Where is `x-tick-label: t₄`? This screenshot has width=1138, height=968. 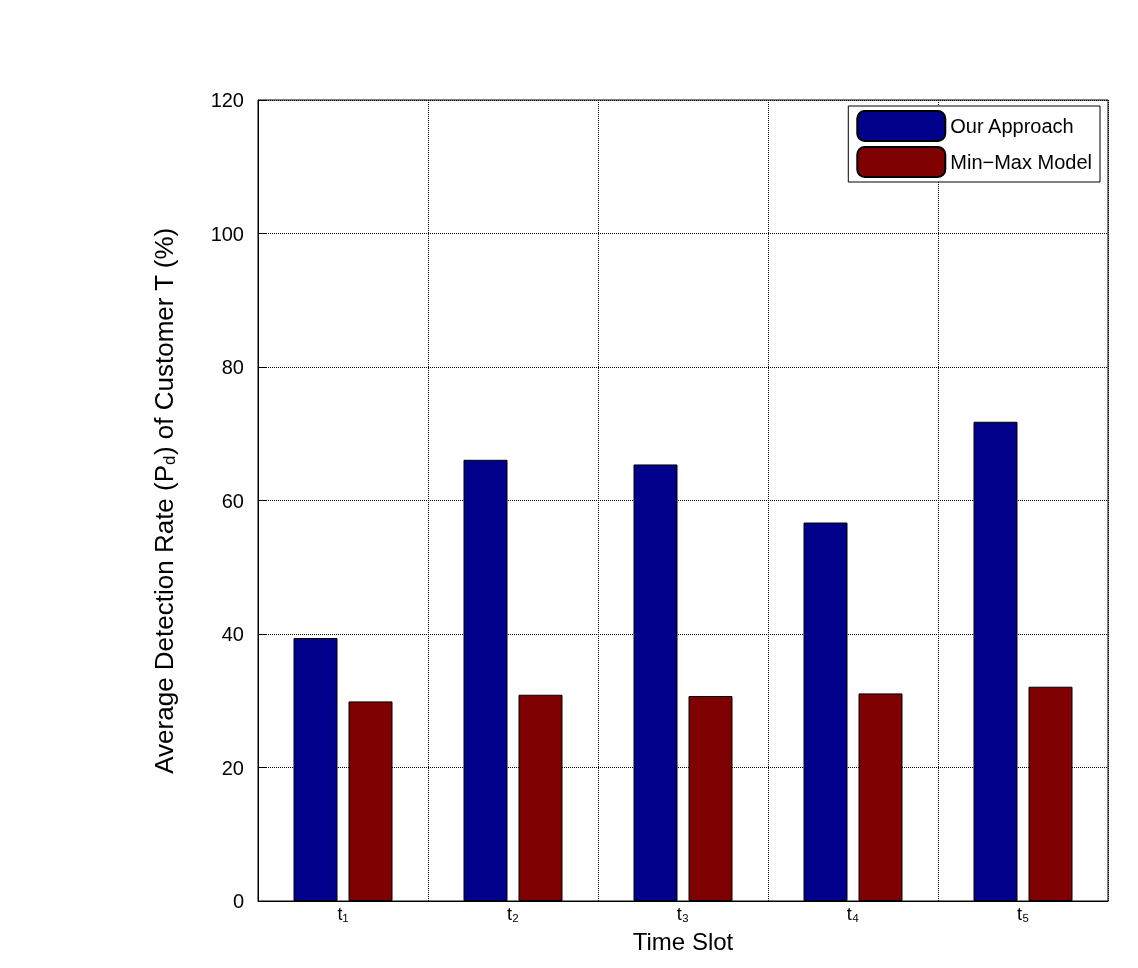
x-tick-label: t₄ is located at coordinates (853, 914).